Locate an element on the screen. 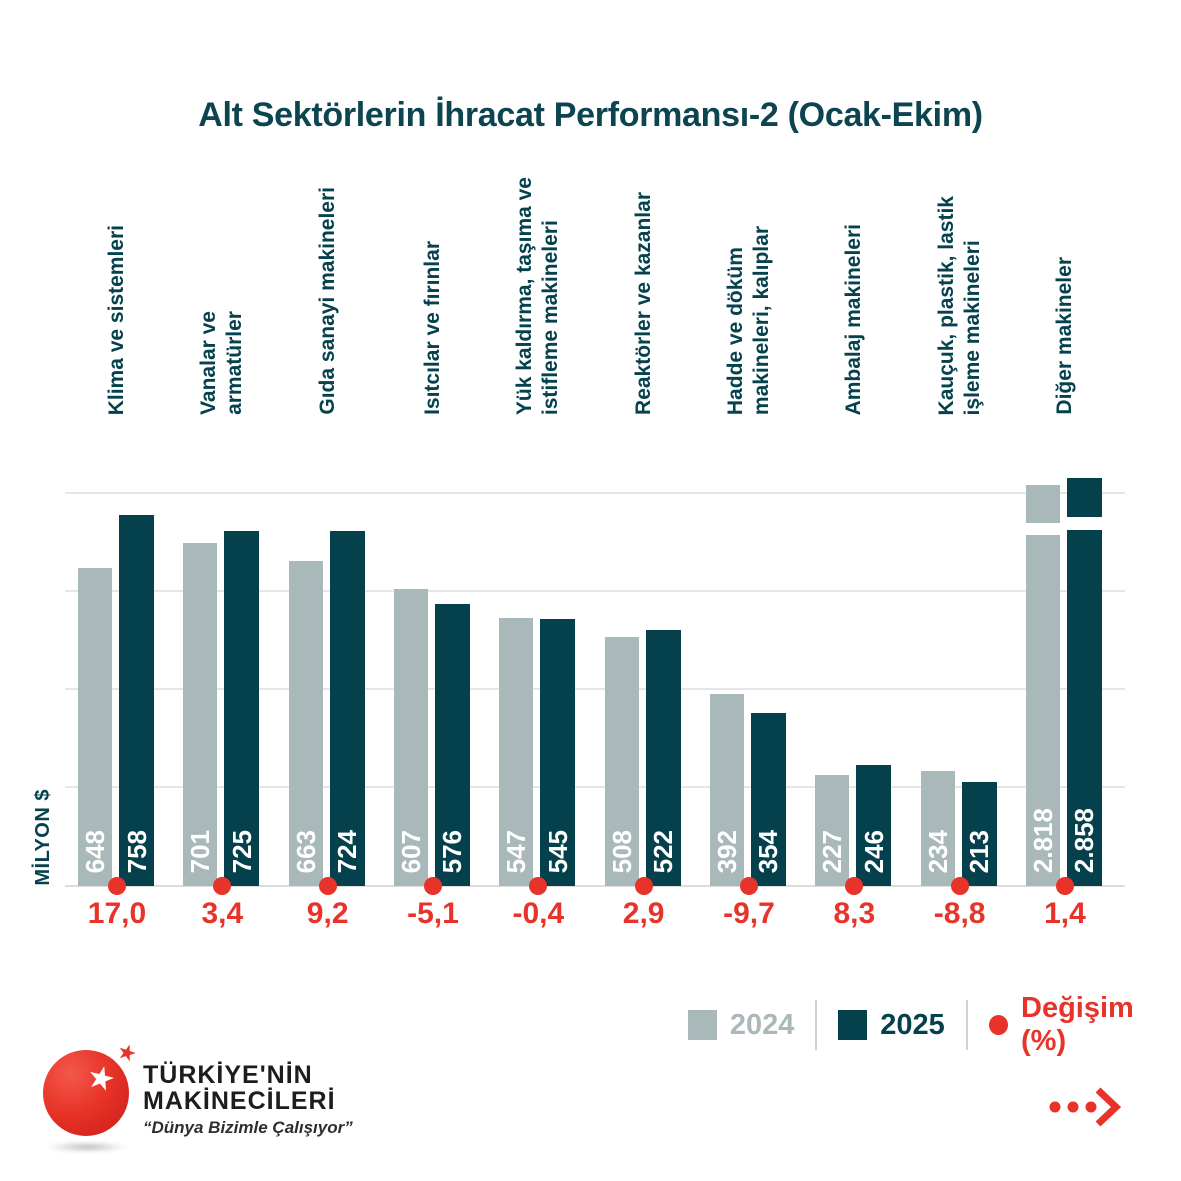 This screenshot has height=1181, width=1181. bar-value-label-2024: 2.818 is located at coordinates (1042, 840).